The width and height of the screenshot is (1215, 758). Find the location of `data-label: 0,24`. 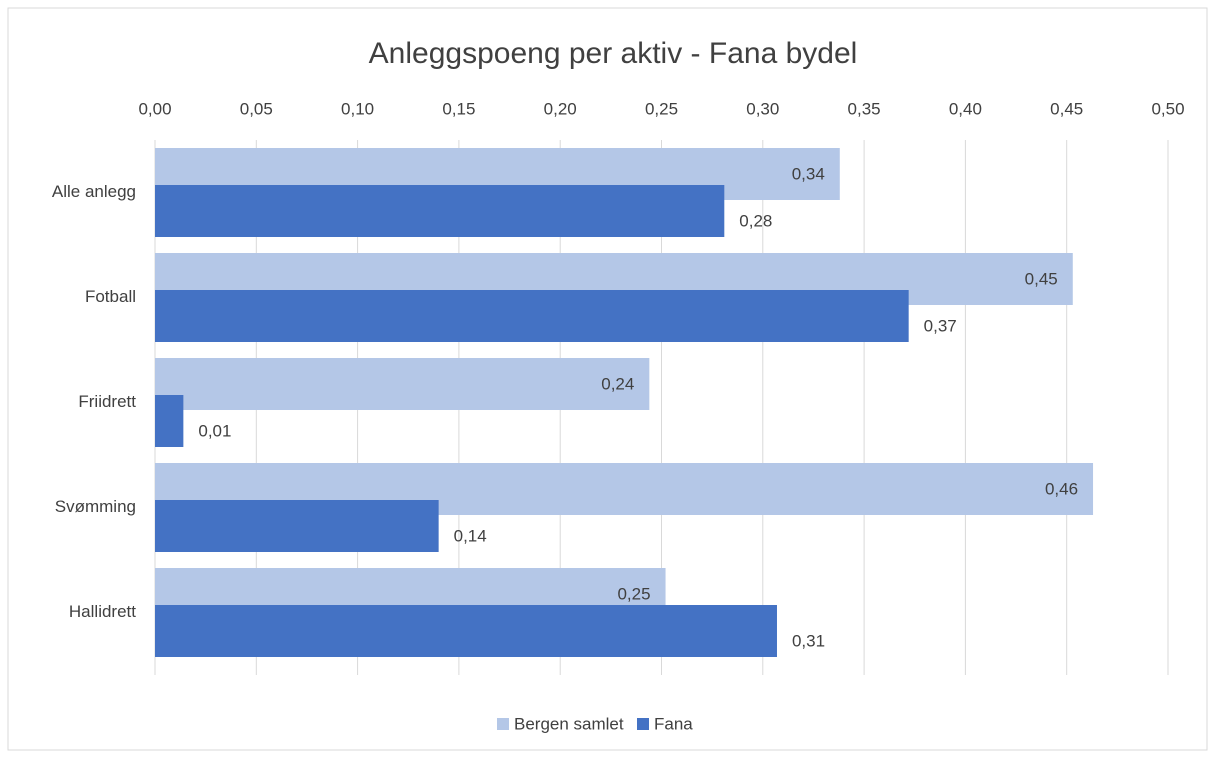

data-label: 0,24 is located at coordinates (617, 383).